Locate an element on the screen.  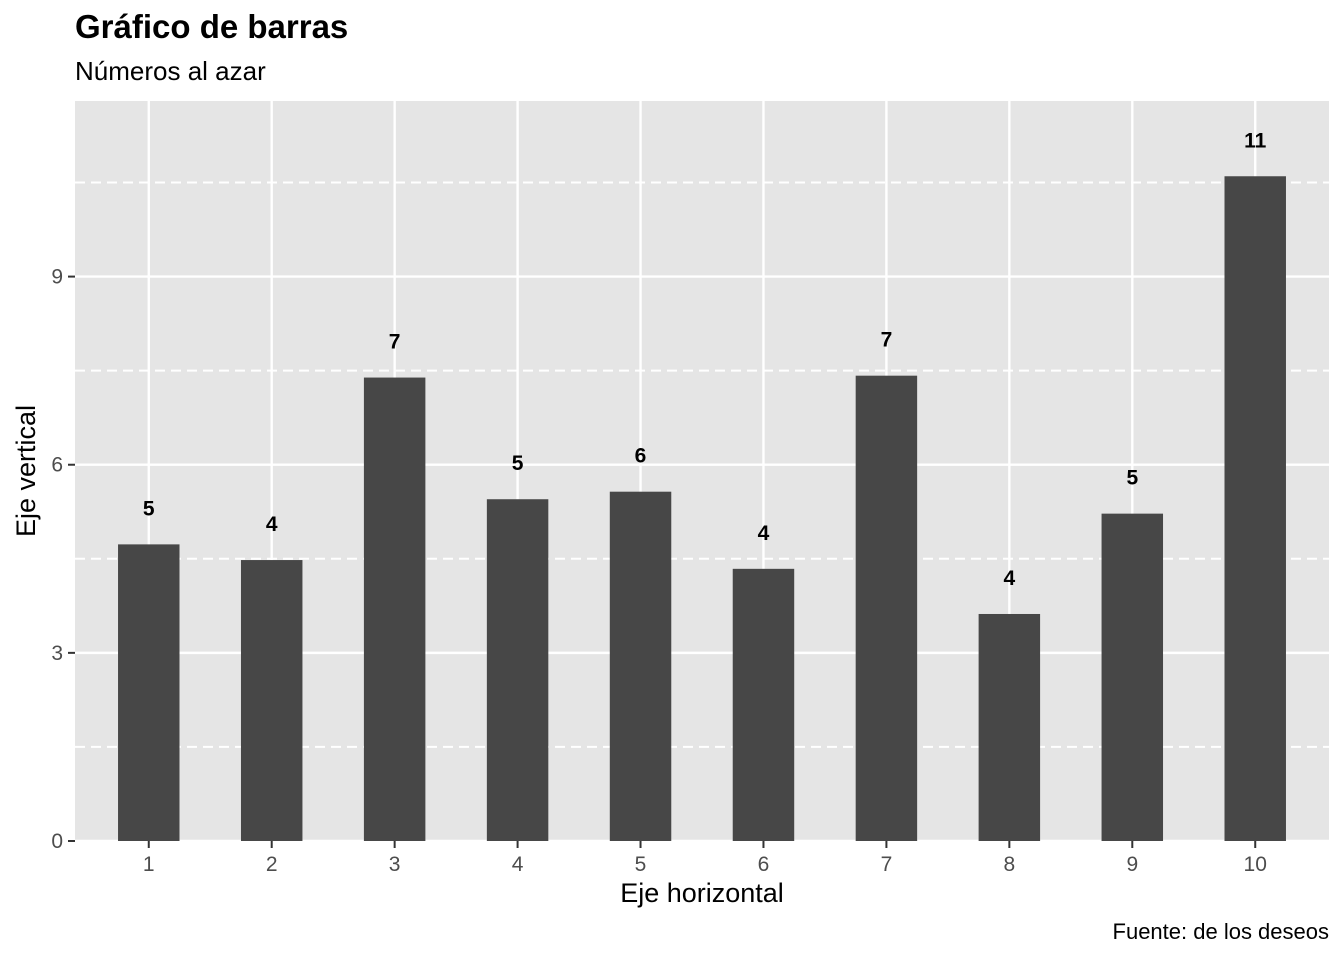
chart-title: Gráfico de barras is located at coordinates (212, 26).